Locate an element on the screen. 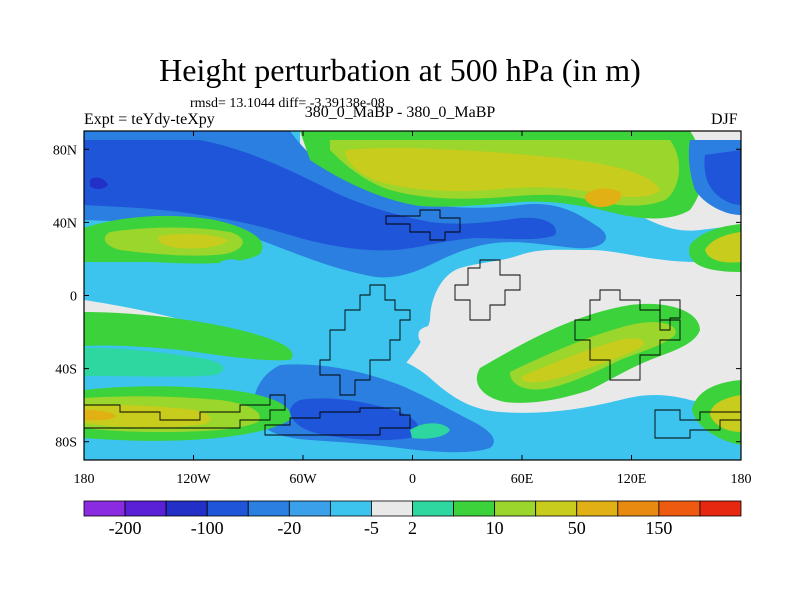 This screenshot has width=800, height=600. antarctica-outline-mid is located at coordinates (337, 421).